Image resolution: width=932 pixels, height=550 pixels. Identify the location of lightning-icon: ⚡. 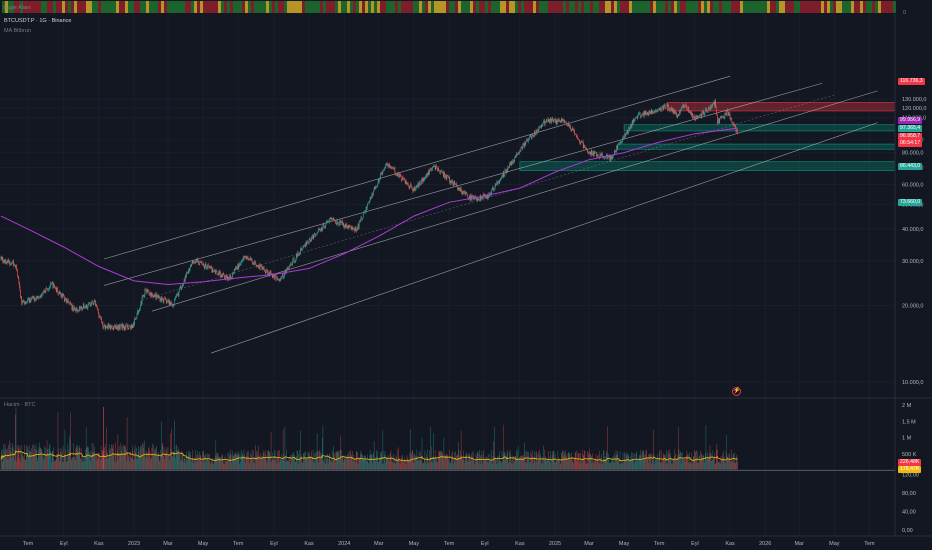
(736, 391).